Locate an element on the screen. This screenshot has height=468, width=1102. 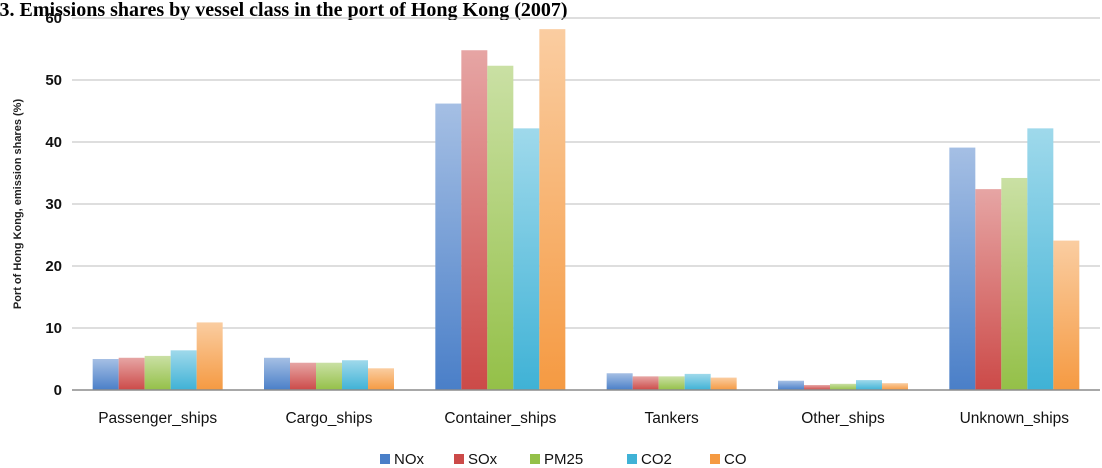
x-tick-label: Cargo_ships is located at coordinates (328, 418).